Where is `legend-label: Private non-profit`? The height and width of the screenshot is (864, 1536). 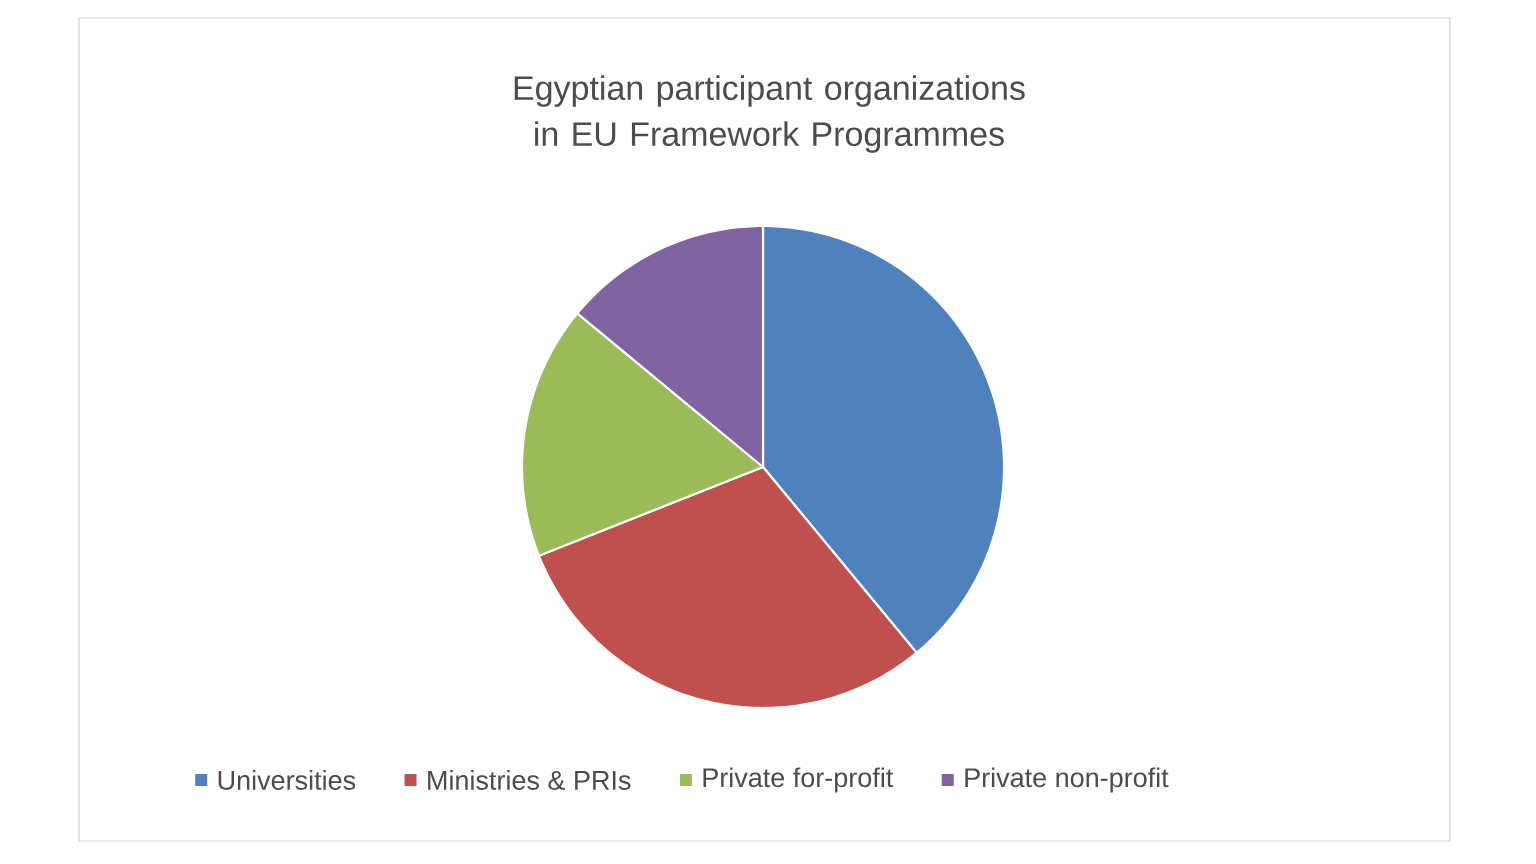 legend-label: Private non-profit is located at coordinates (1067, 780).